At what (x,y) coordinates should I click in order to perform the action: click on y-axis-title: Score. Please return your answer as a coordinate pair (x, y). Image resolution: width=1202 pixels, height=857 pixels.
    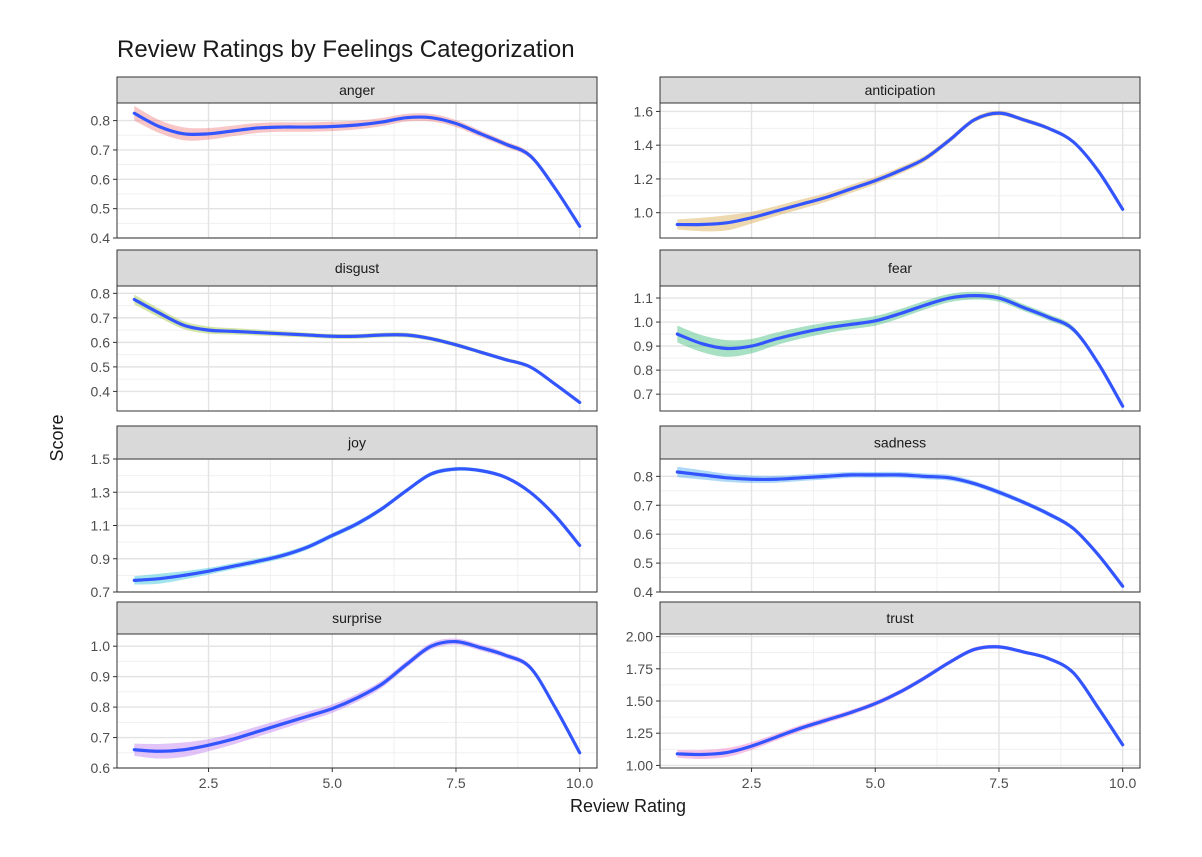
    Looking at the image, I should click on (57, 437).